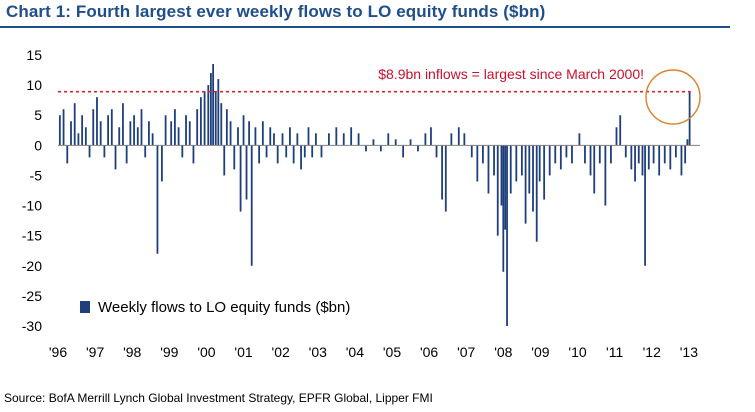 This screenshot has height=412, width=755. Describe the element at coordinates (36, 175) in the screenshot. I see `y-tick-label: -5` at that location.